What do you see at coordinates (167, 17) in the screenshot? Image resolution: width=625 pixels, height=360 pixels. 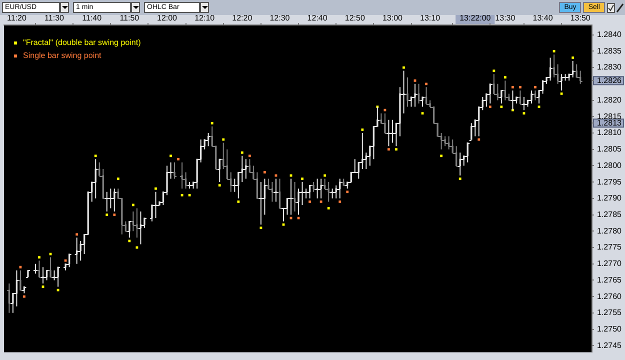 I see `x-tick-label: 12:00` at bounding box center [167, 17].